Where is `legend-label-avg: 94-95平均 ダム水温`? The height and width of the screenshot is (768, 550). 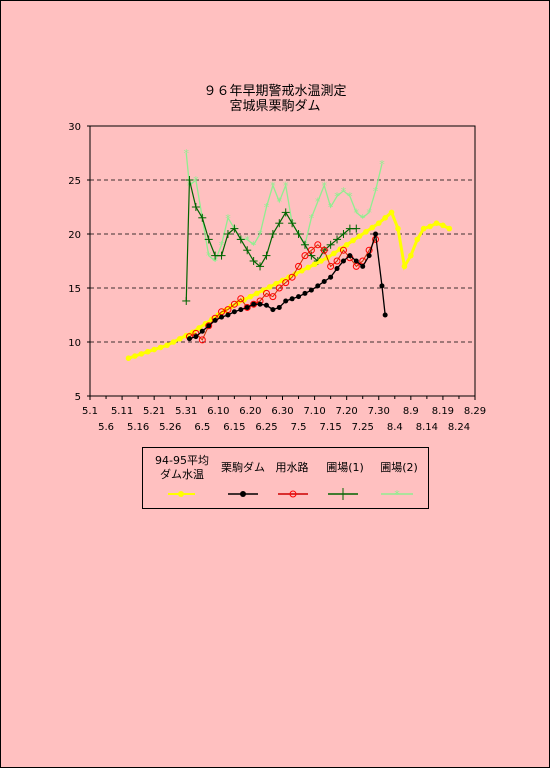
legend-label-avg: 94-95平均 ダム水温 is located at coordinates (182, 467).